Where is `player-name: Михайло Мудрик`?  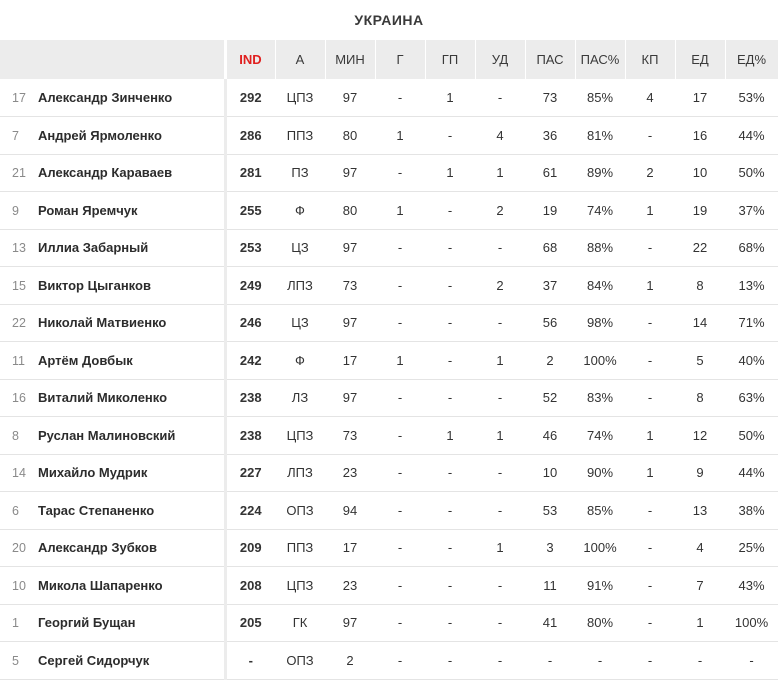
player-name: Михайло Мудрик is located at coordinates (93, 473).